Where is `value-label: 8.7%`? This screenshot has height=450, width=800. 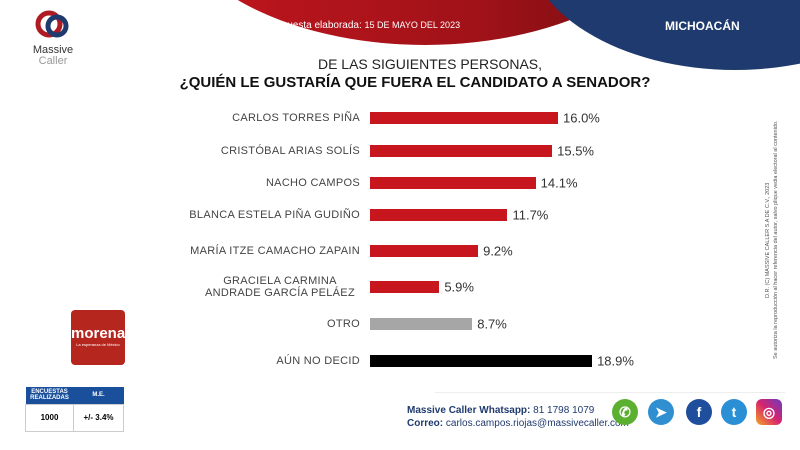 value-label: 8.7% is located at coordinates (492, 324).